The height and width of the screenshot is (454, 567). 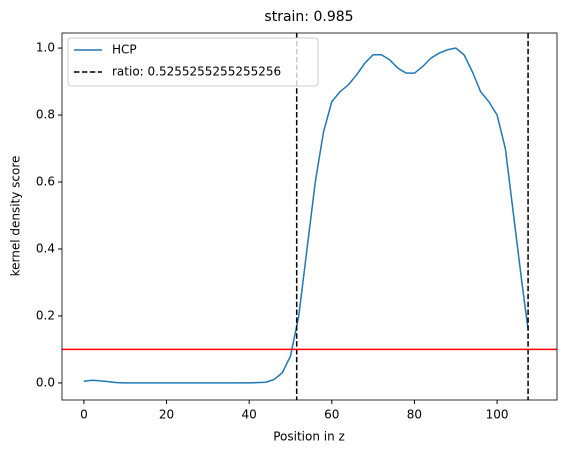 What do you see at coordinates (414, 415) in the screenshot?
I see `x-tick-label: 80` at bounding box center [414, 415].